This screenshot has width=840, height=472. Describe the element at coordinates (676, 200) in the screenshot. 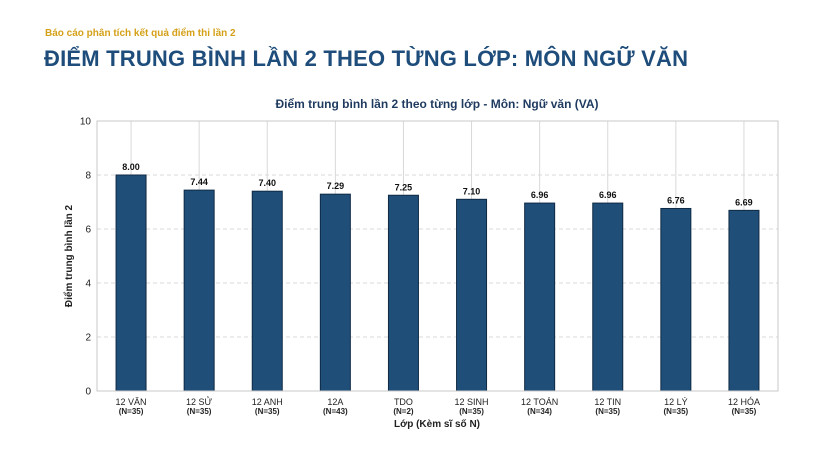

I see `data-label: 6.76` at that location.